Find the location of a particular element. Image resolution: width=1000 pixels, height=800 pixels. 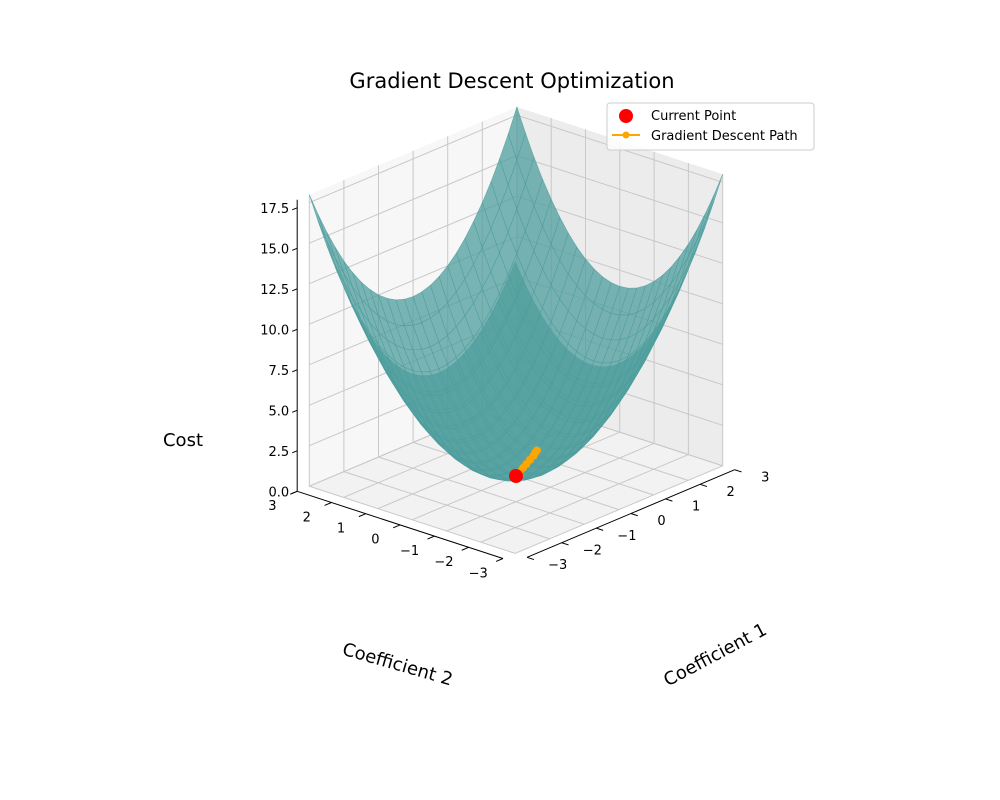

y-axis-label: Coefficient 2 is located at coordinates (397, 665).